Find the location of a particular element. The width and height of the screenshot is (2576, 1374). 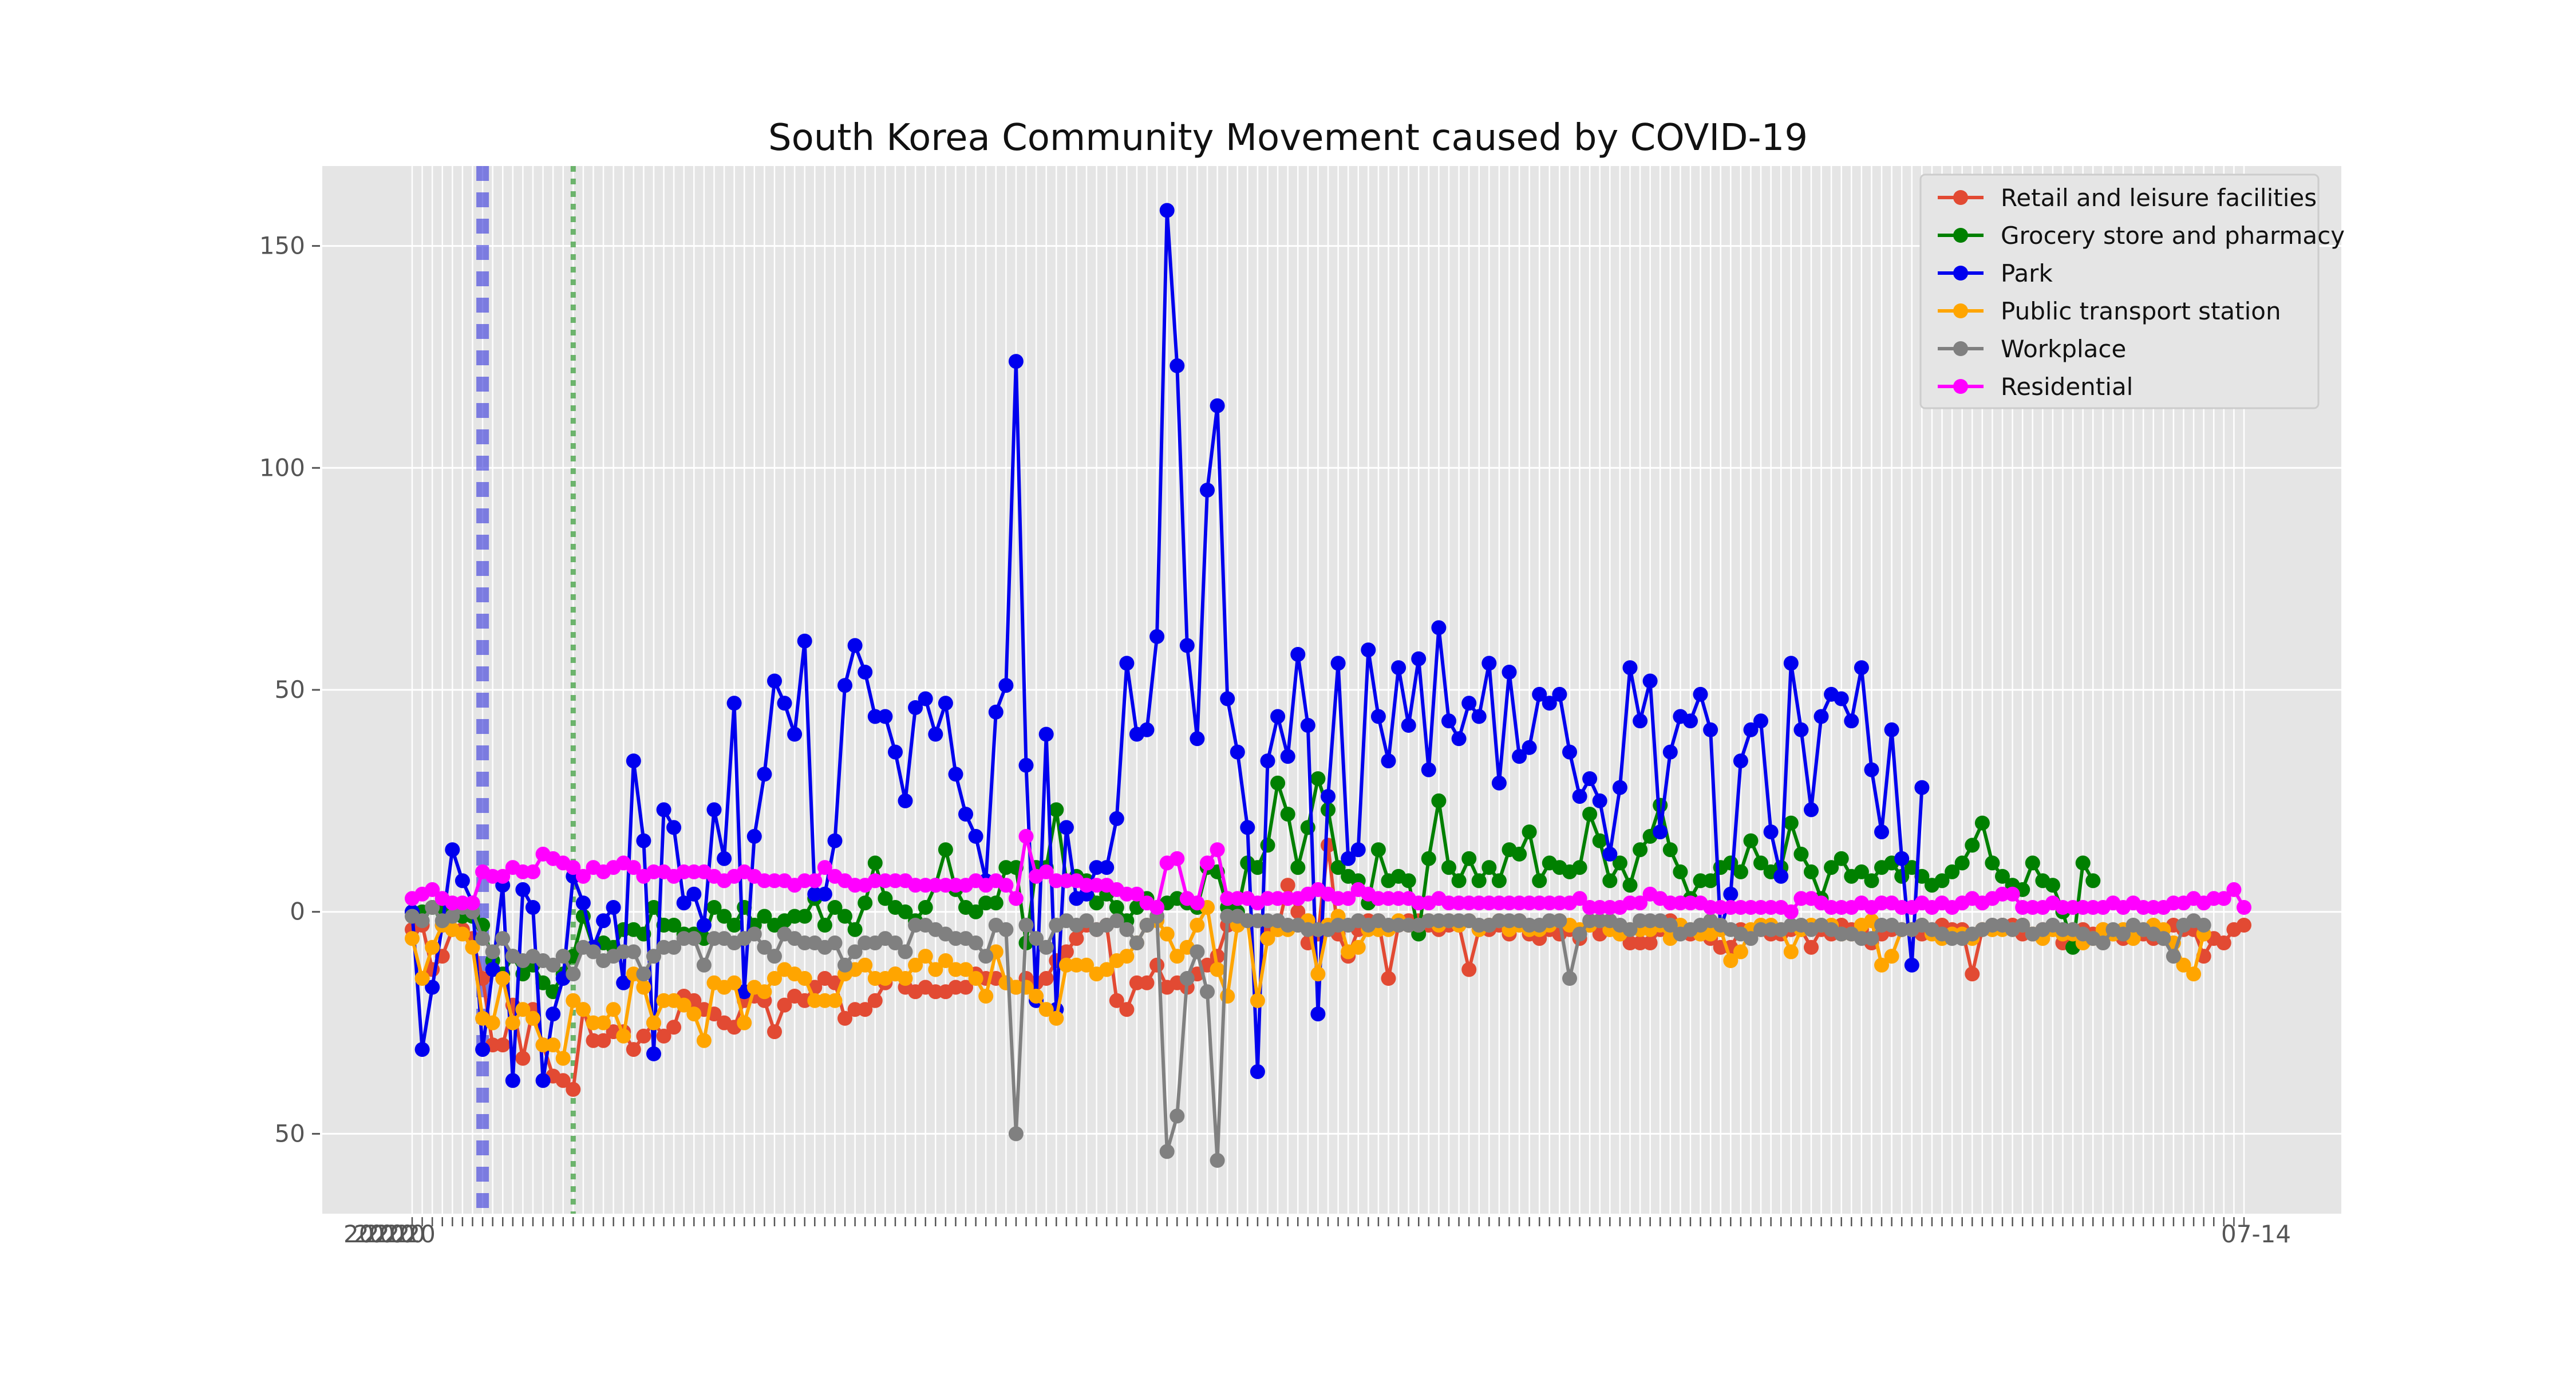

y-tick-label: 150 is located at coordinates (282, 246).